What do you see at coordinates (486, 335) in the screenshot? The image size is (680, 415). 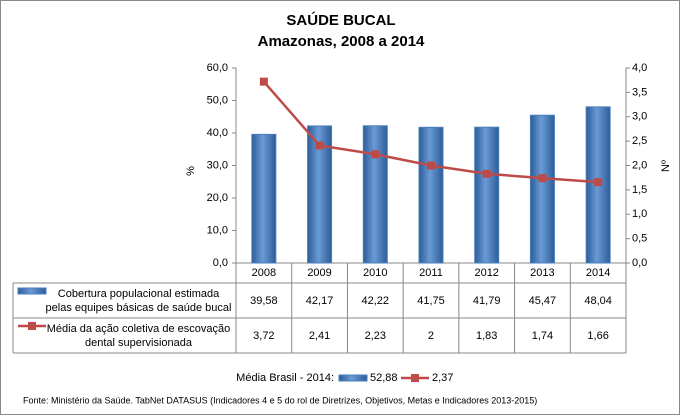 I see `data-table-value: 1,83` at bounding box center [486, 335].